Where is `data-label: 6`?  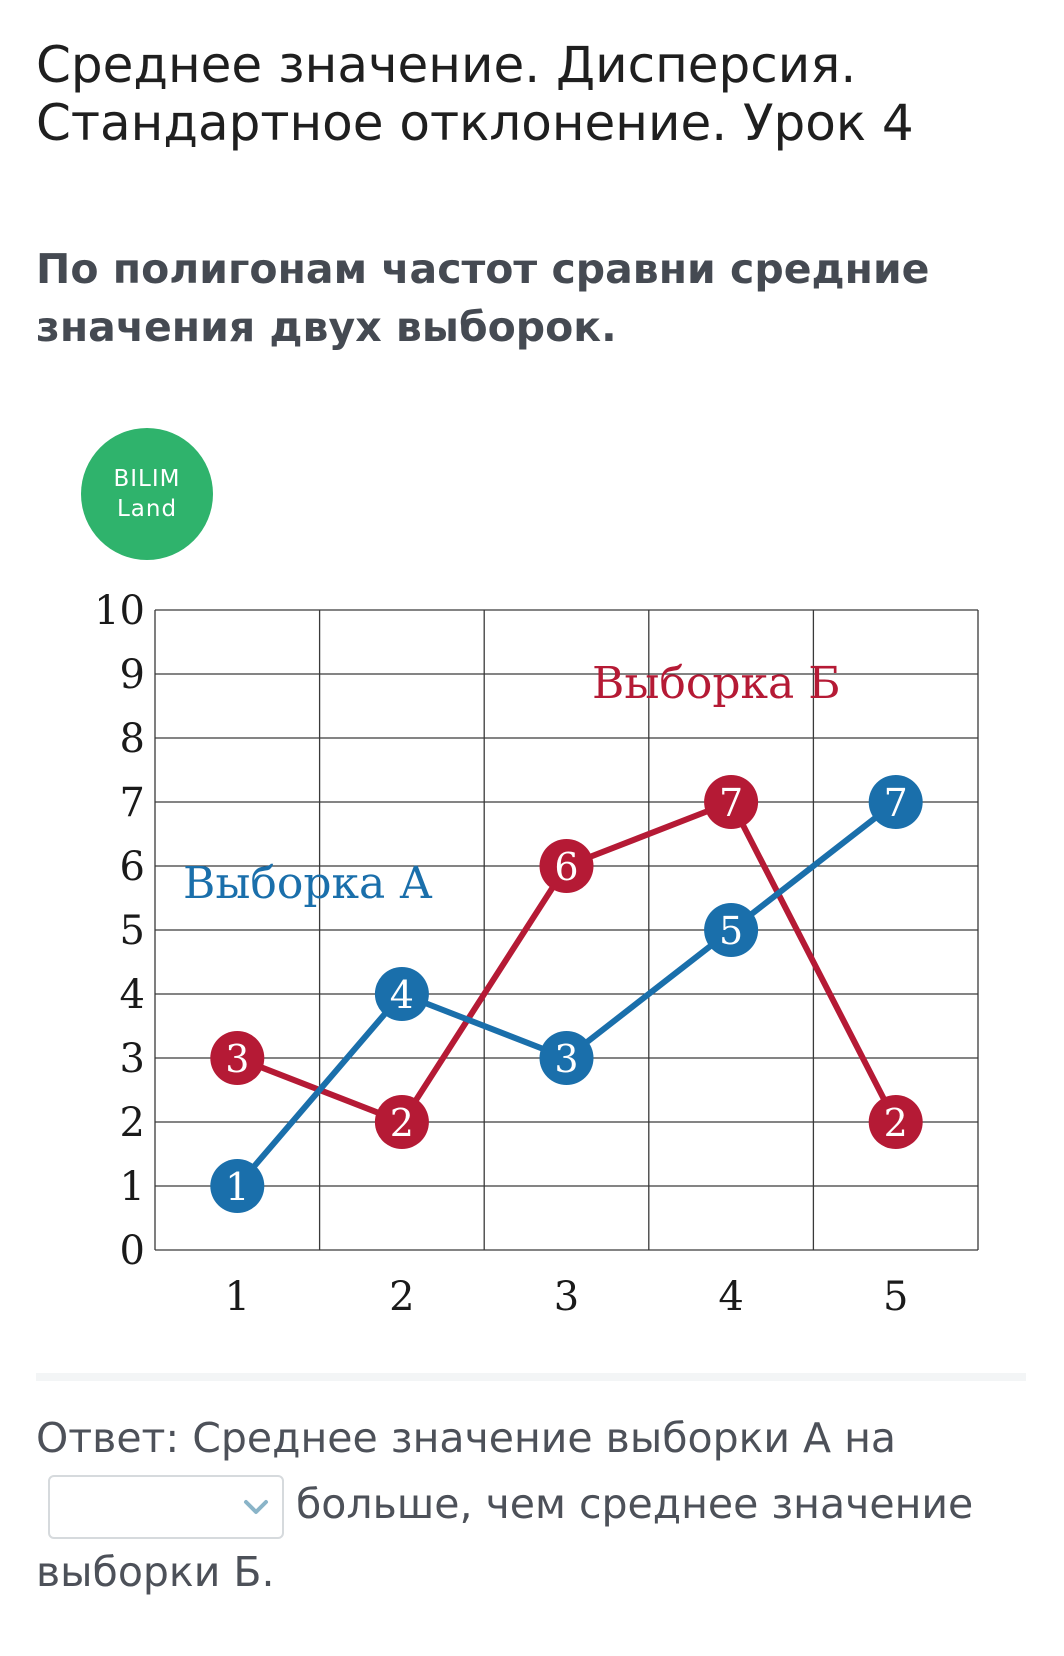 data-label: 6 is located at coordinates (566, 867).